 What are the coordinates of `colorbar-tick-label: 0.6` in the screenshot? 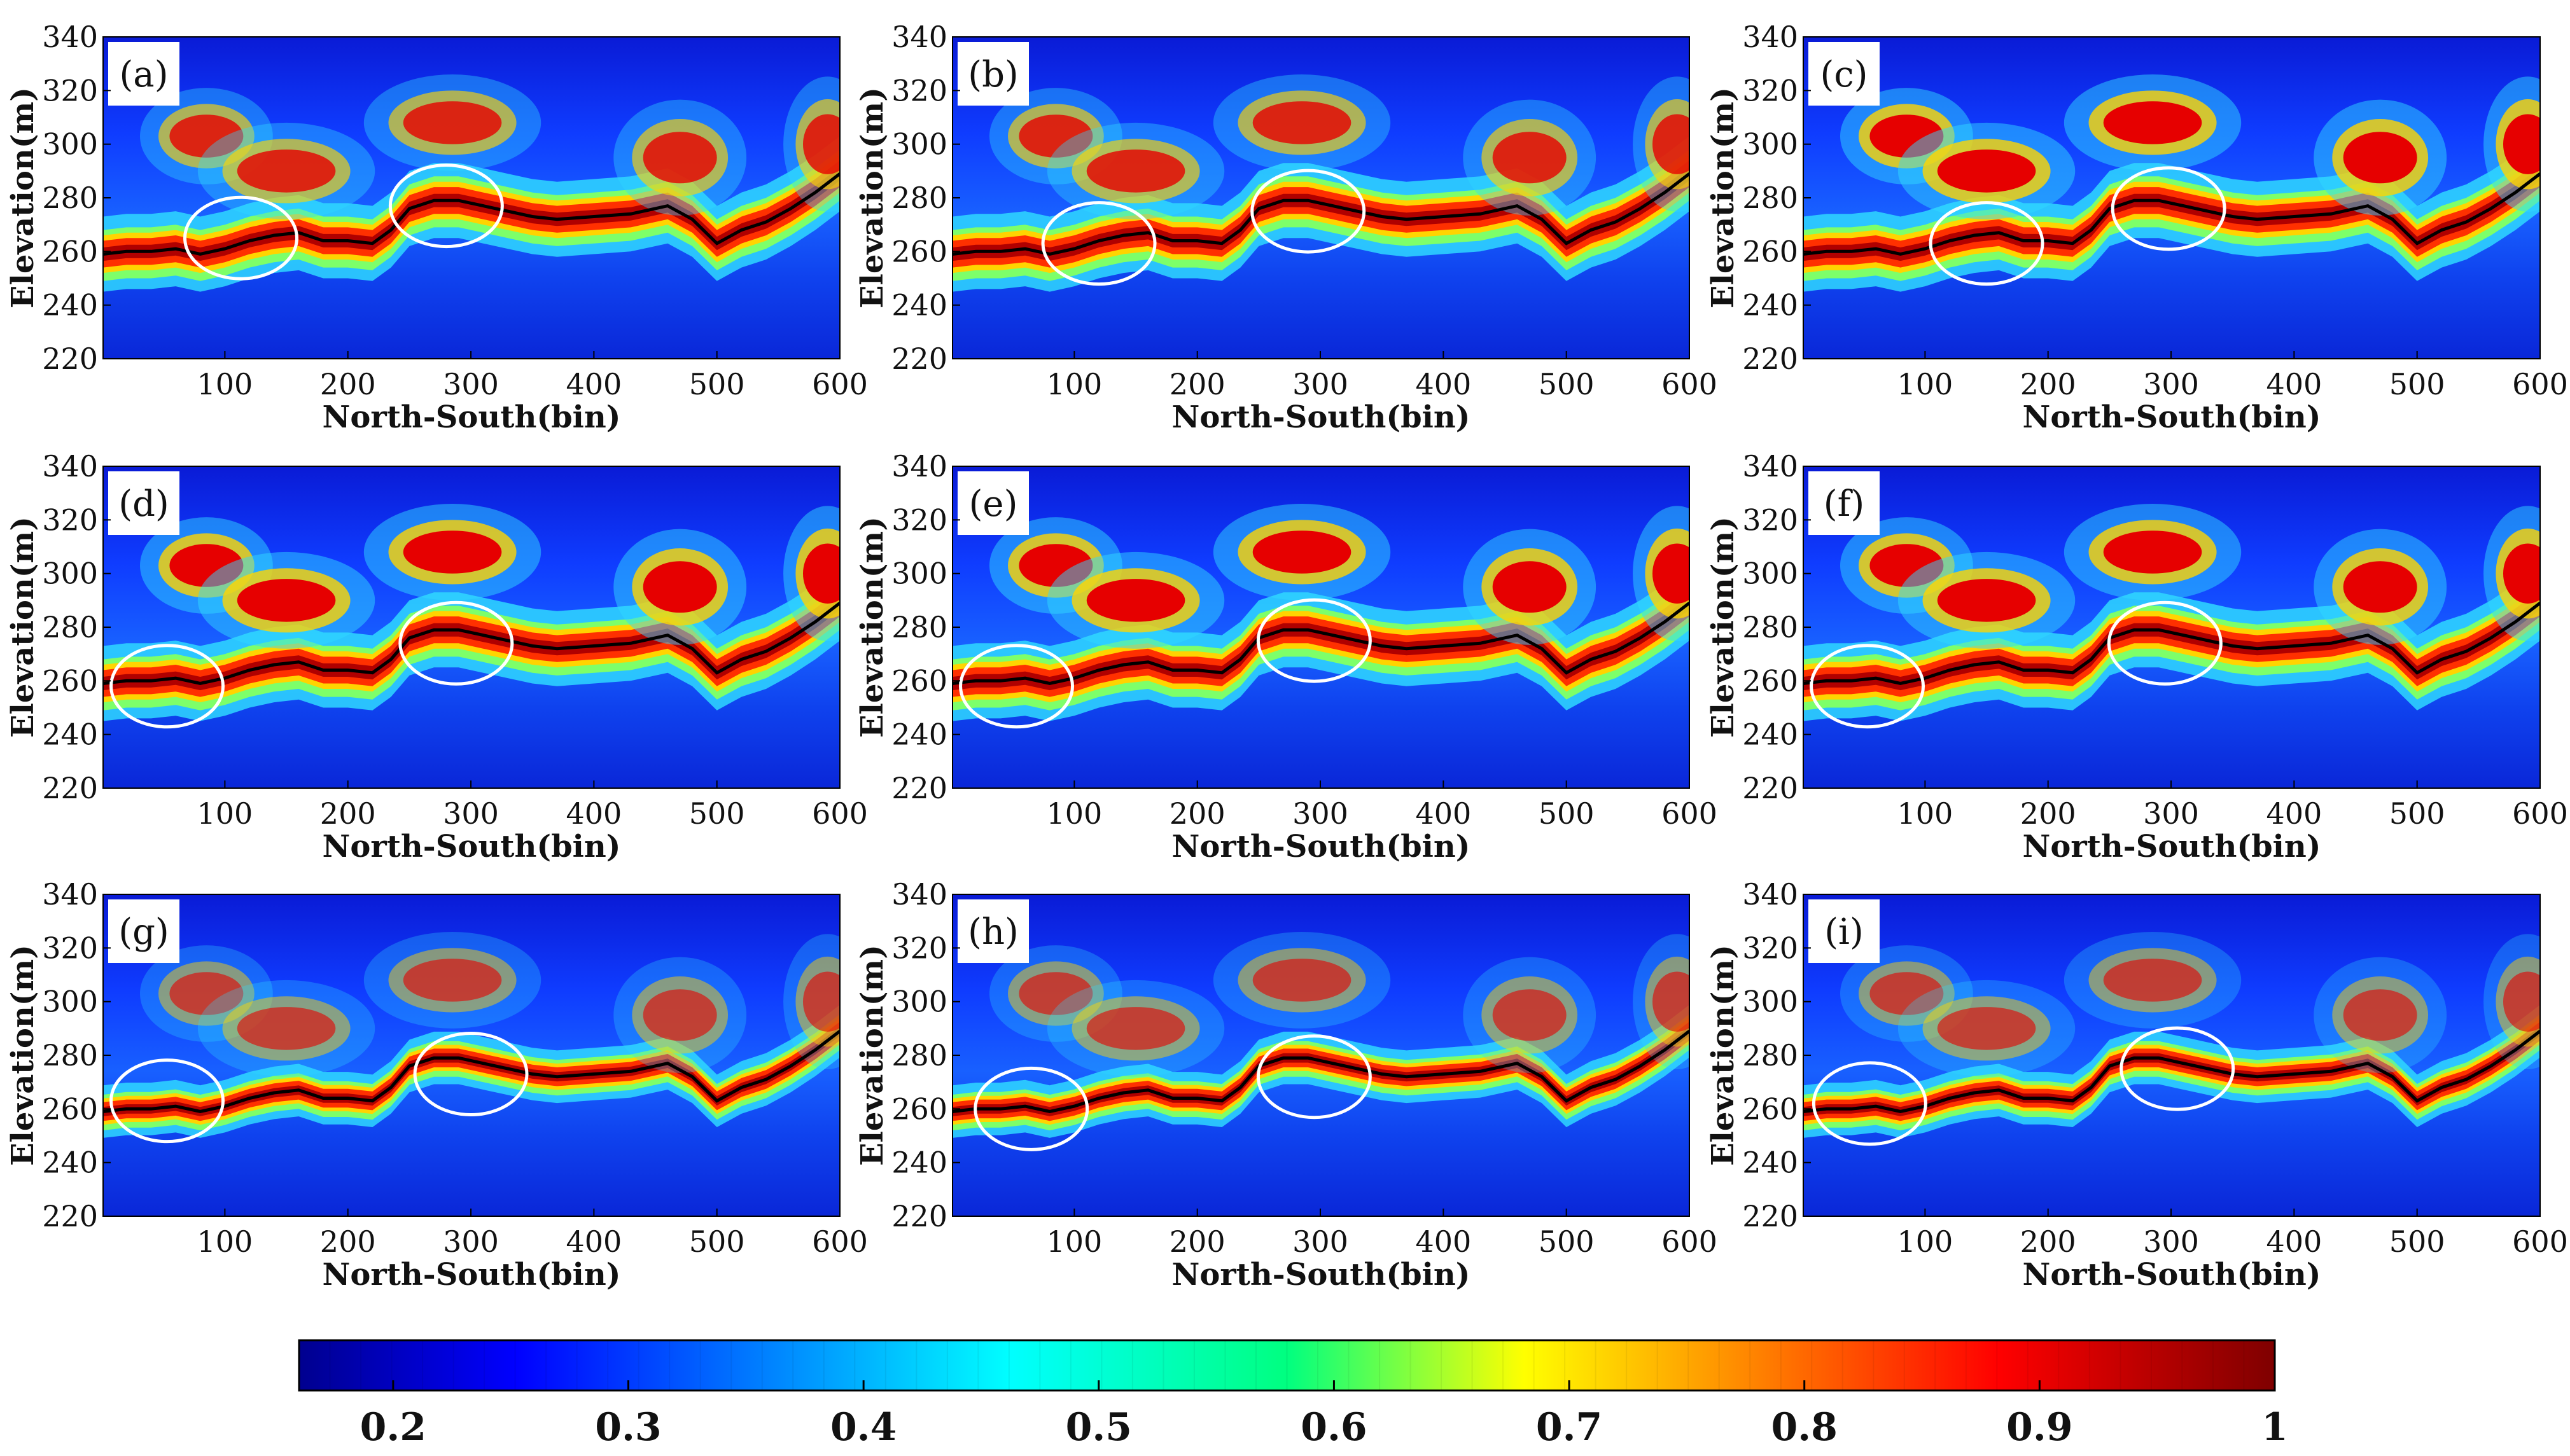 It's located at (1334, 1427).